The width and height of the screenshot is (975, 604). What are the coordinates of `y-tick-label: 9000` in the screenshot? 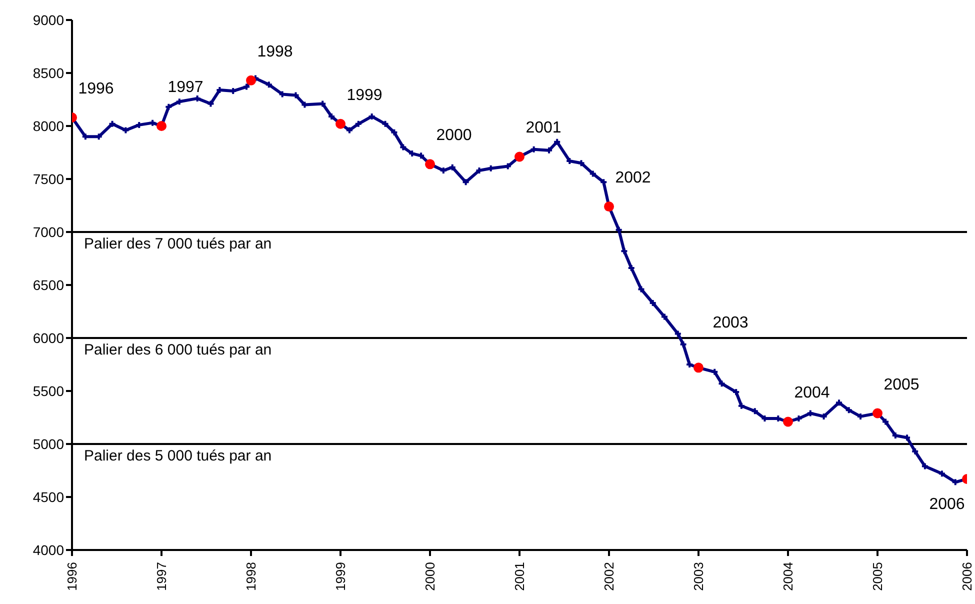 It's located at (48, 20).